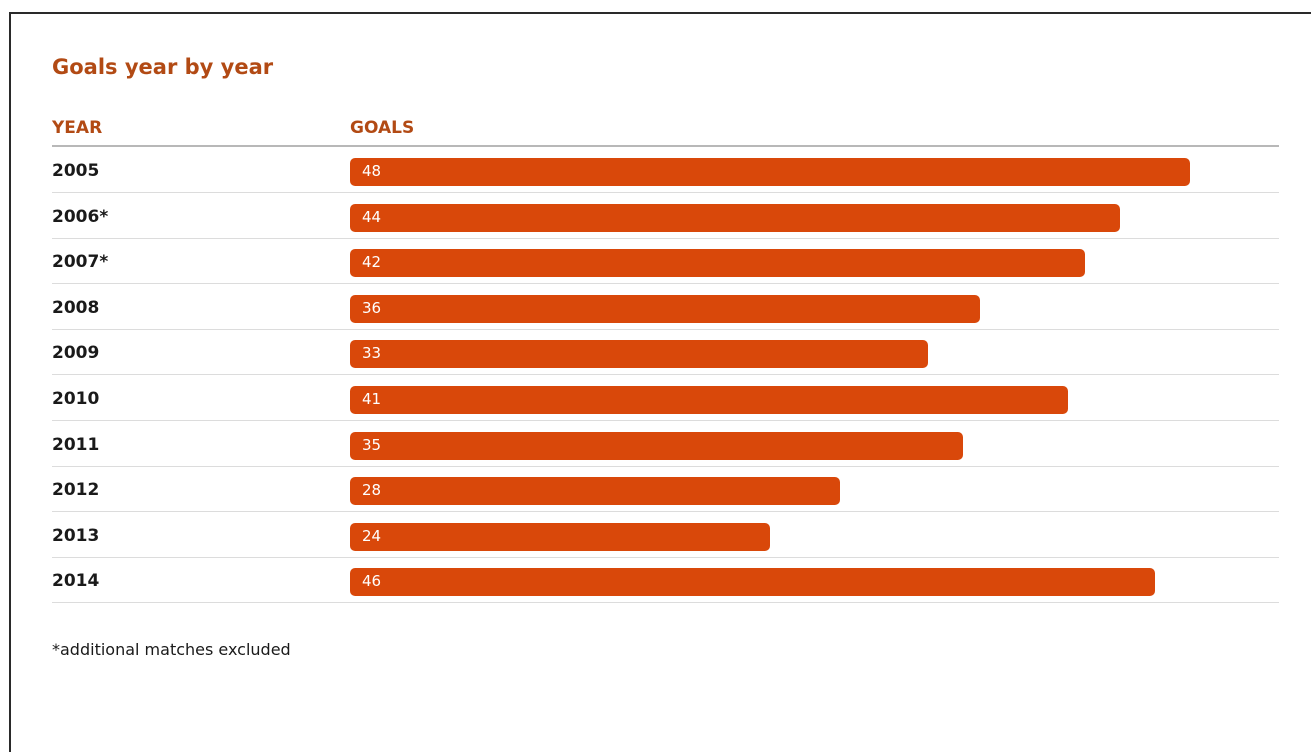 The height and width of the screenshot is (752, 1311). Describe the element at coordinates (163, 67) in the screenshot. I see `chart-title: Goals year by year` at that location.